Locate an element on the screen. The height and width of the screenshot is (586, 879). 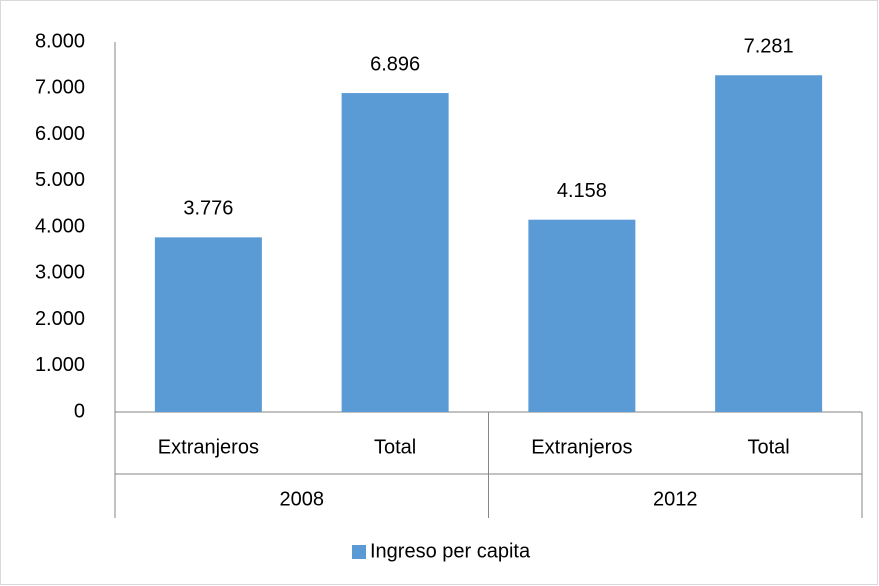
group-label: 2012 is located at coordinates (675, 499).